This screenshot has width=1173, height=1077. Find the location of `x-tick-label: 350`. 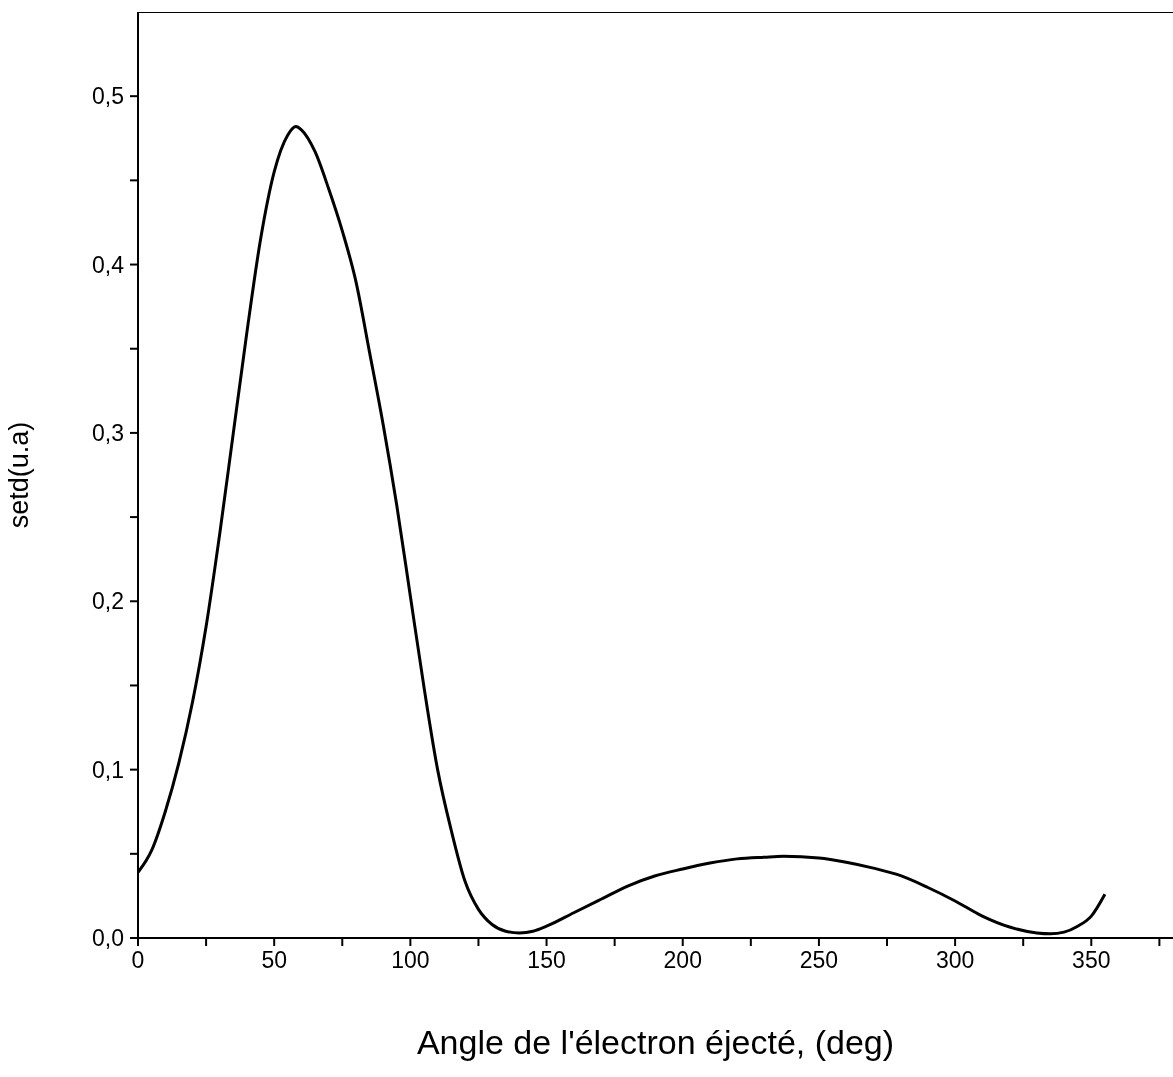

x-tick-label: 350 is located at coordinates (1091, 960).